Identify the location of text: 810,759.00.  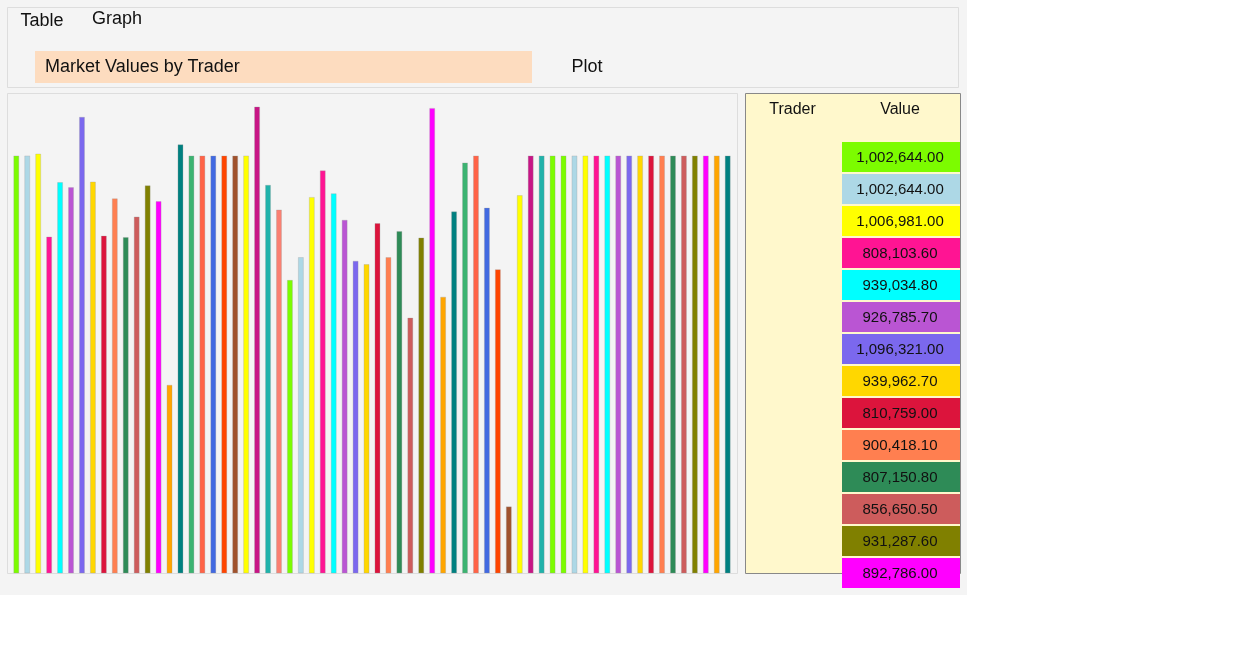
(900, 412).